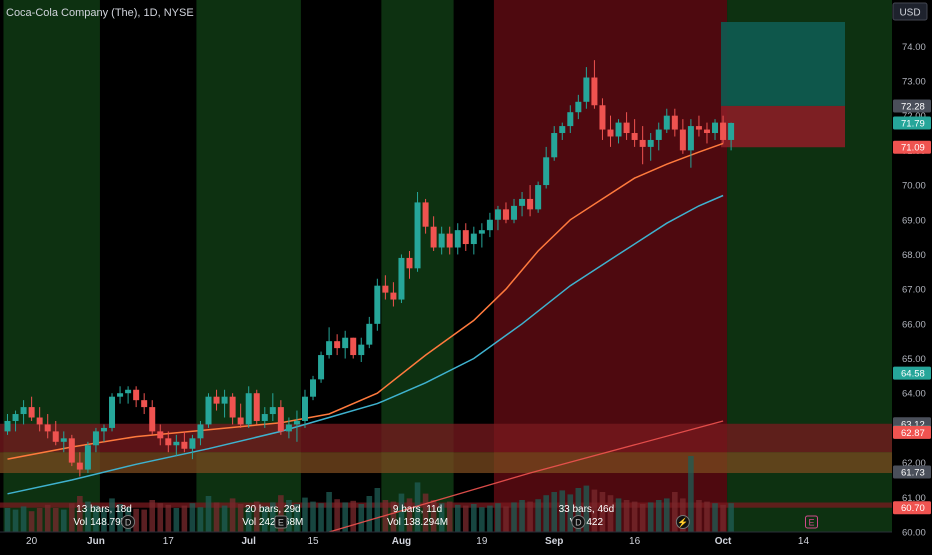 This screenshot has width=932, height=555. I want to click on measure-volume-label: Vol 422, so click(587, 522).